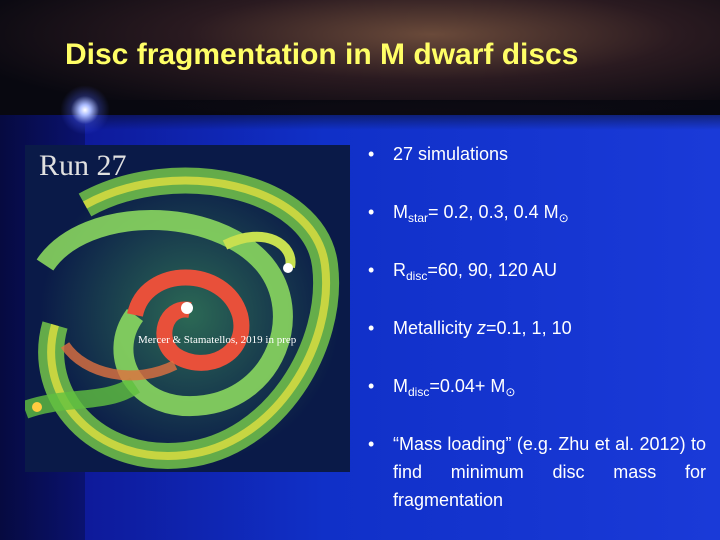 The image size is (720, 540). What do you see at coordinates (482, 328) in the screenshot?
I see `bullet-text: z` at bounding box center [482, 328].